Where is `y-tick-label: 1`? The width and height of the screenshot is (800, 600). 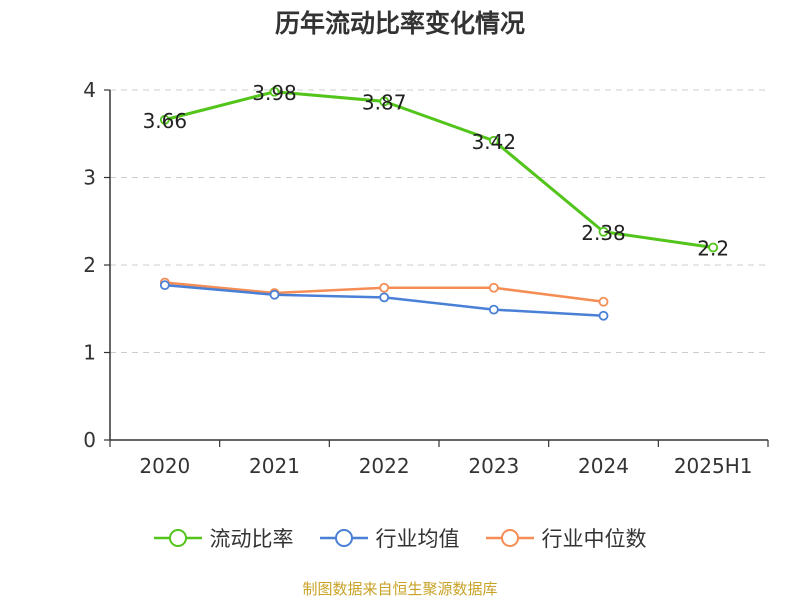 y-tick-label: 1 is located at coordinates (89, 353).